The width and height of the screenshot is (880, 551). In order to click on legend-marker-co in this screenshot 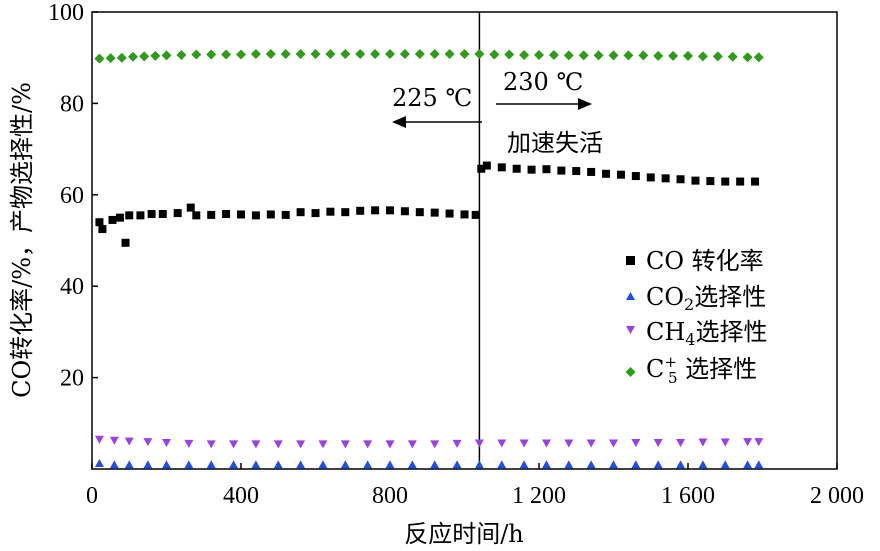, I will do `click(630, 260)`.